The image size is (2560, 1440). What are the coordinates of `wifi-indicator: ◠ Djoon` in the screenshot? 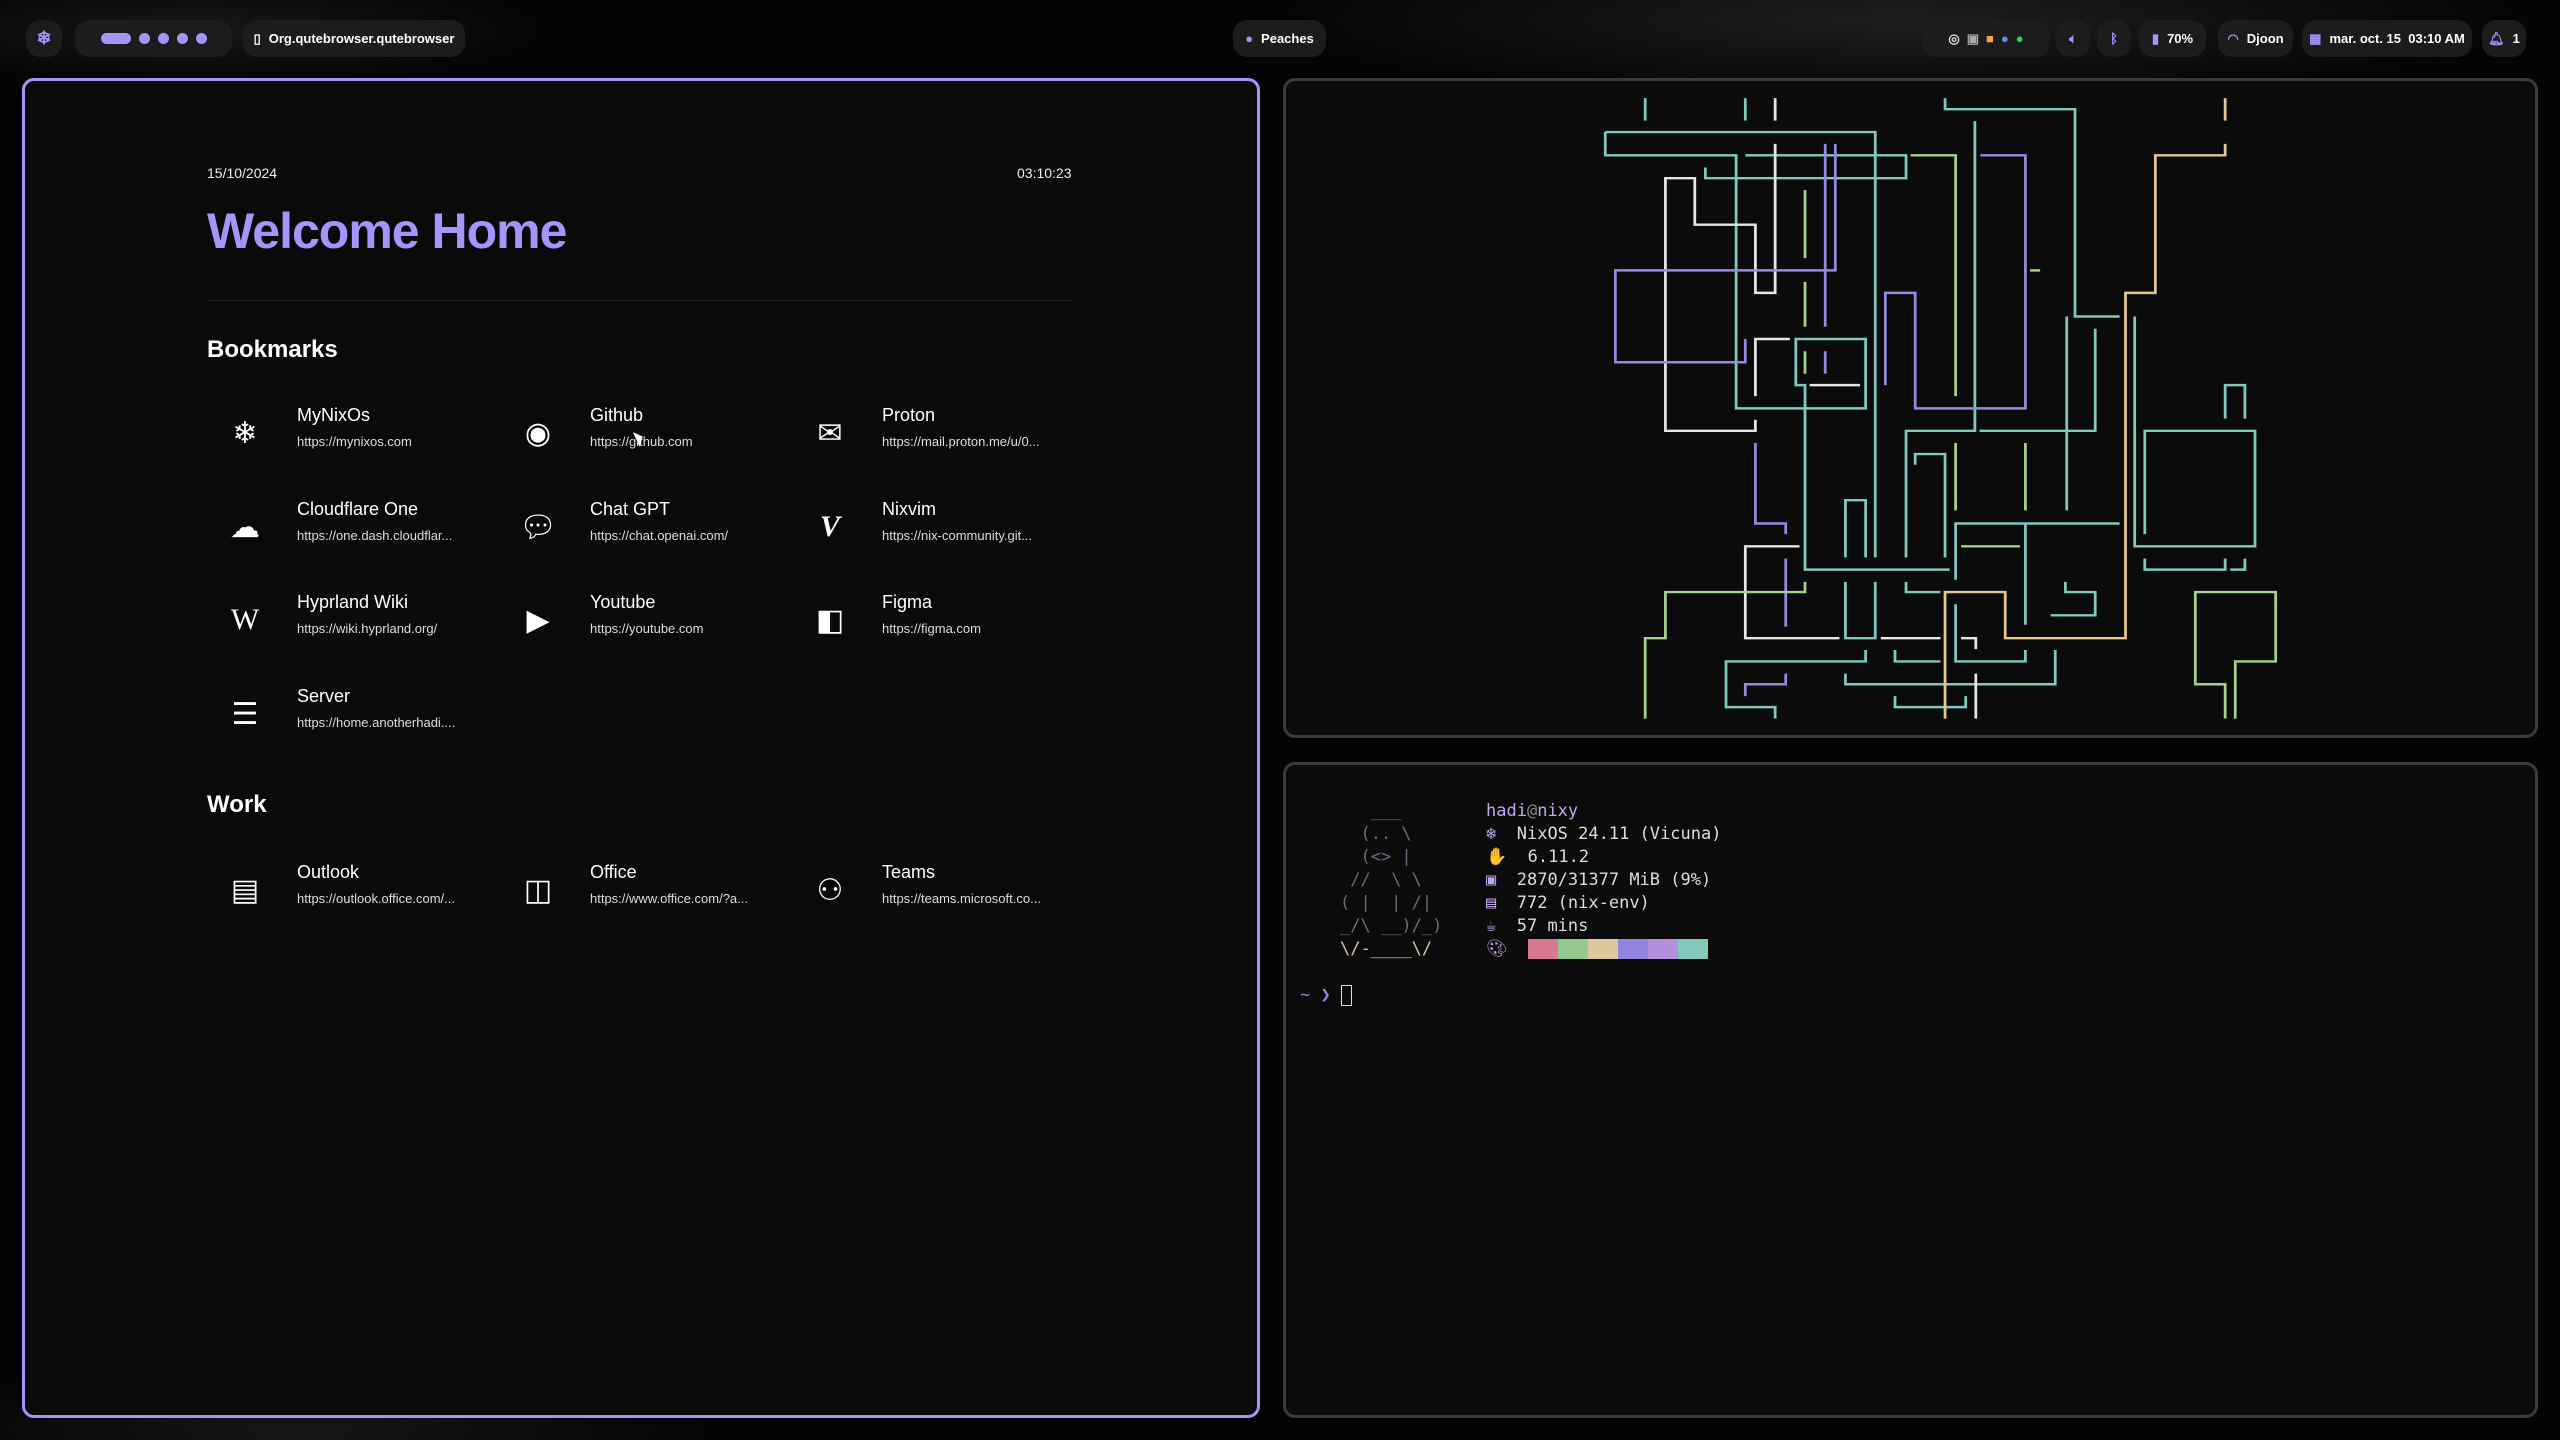 It's located at (2255, 38).